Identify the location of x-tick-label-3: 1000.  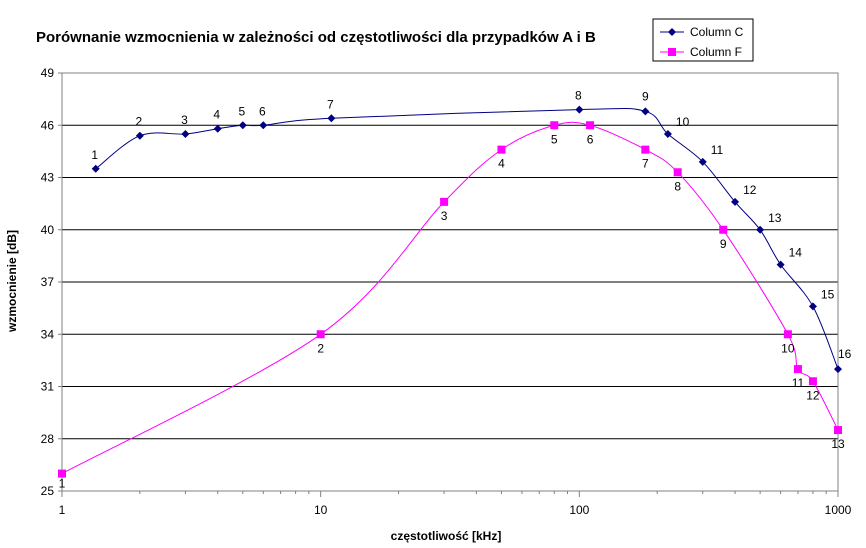
(838, 510).